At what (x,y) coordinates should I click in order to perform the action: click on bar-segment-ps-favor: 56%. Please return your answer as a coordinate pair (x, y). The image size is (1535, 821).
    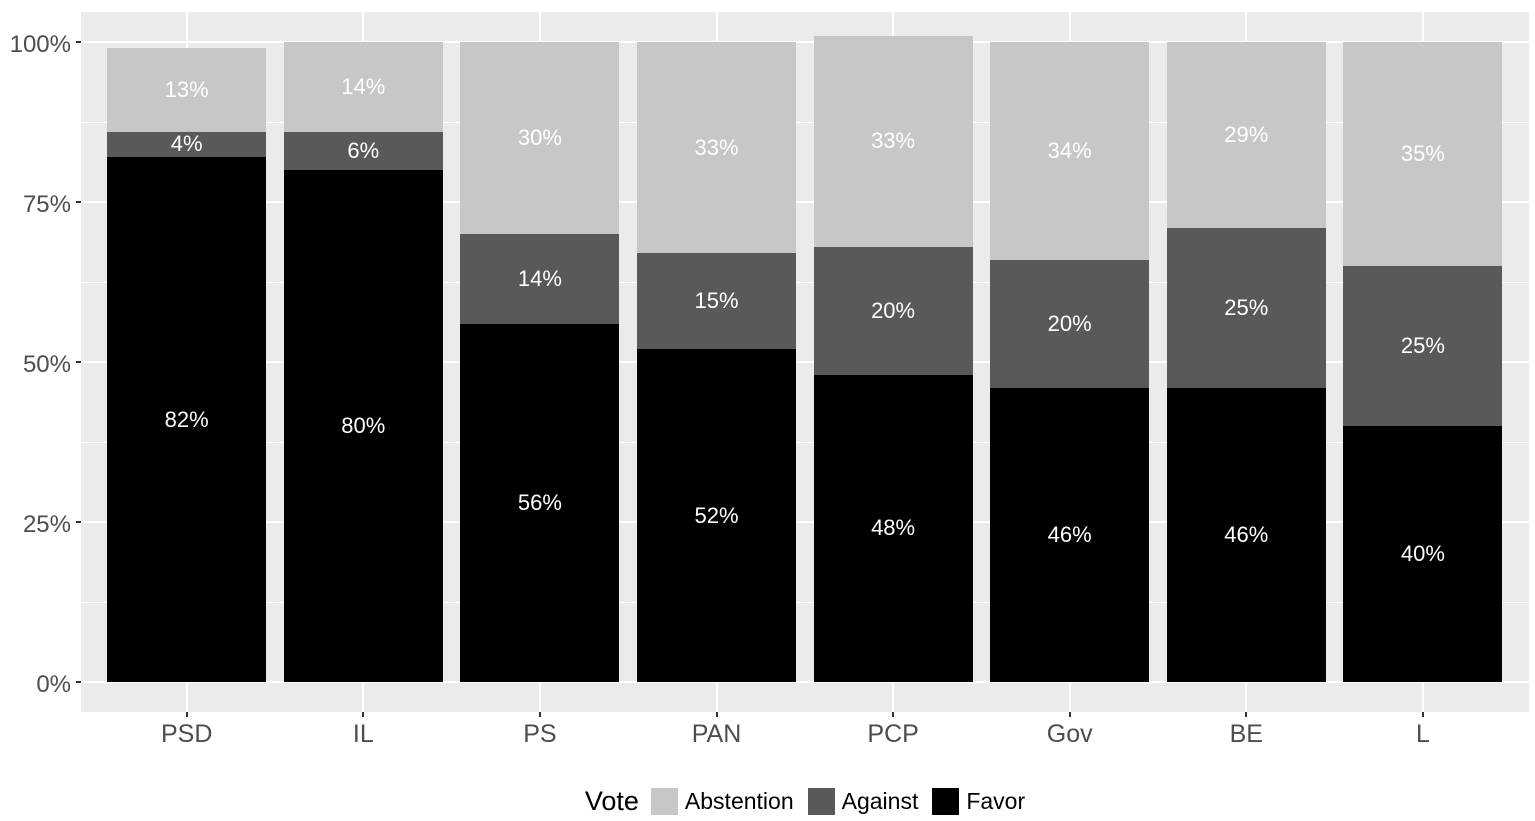
    Looking at the image, I should click on (540, 502).